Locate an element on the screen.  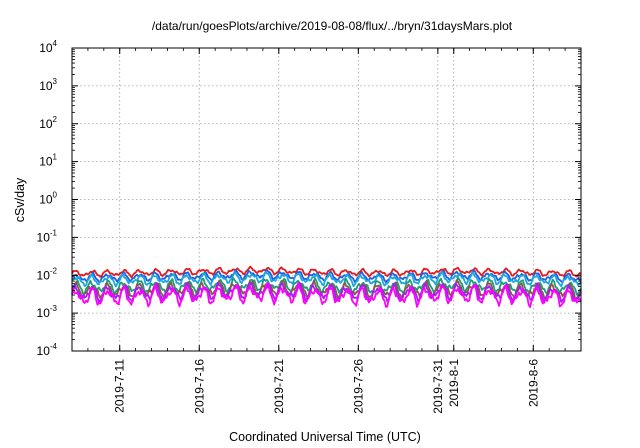
x-axis-title: Coordinated Universal Time (UTC) is located at coordinates (325, 437).